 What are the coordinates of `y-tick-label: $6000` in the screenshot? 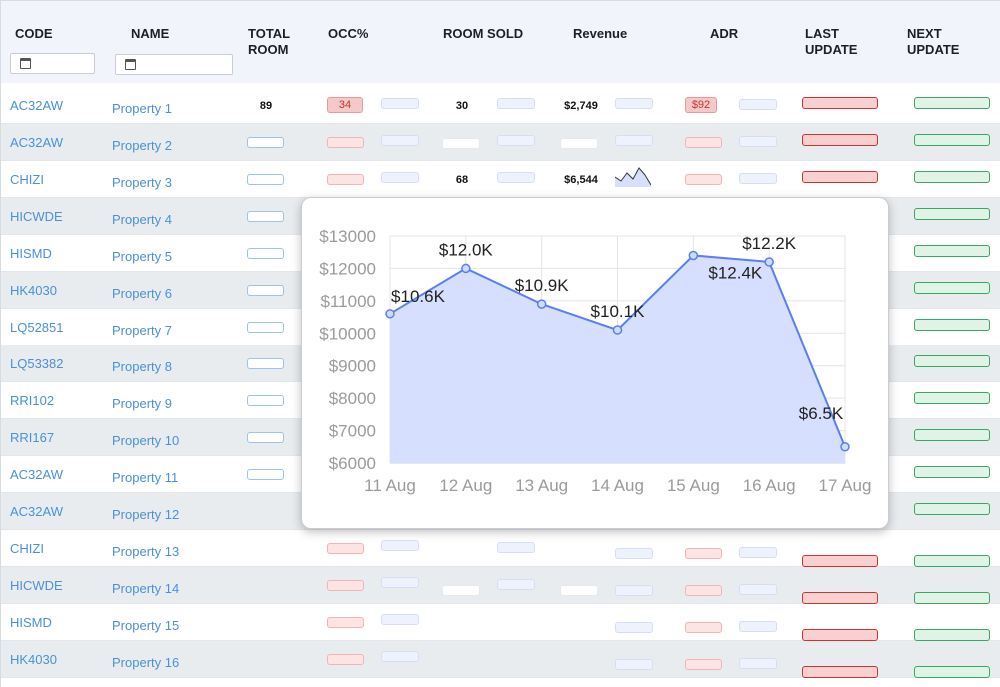 It's located at (352, 463).